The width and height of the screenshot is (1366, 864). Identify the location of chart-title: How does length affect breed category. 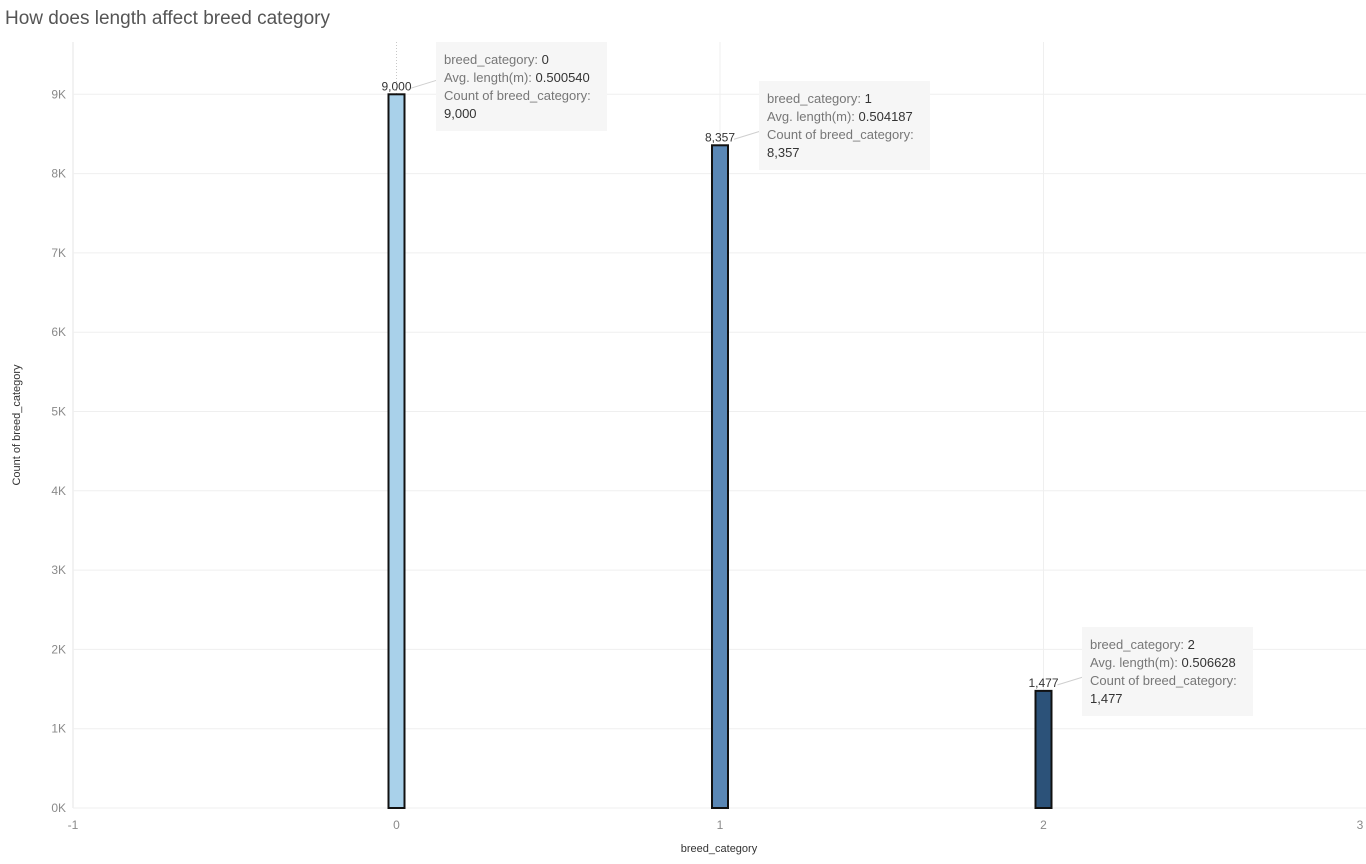
(167, 18).